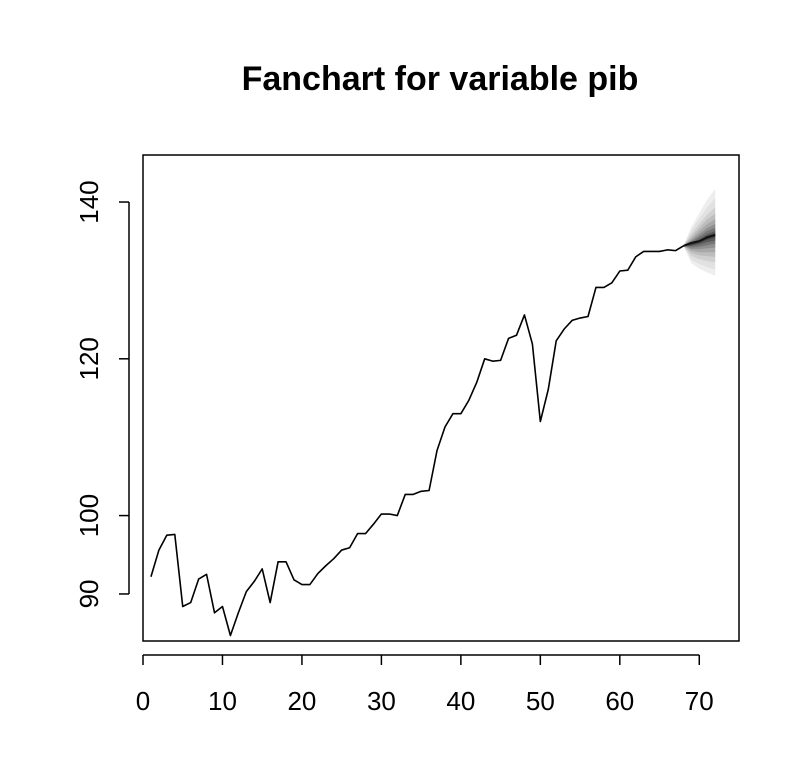  I want to click on x-tick-label: 0, so click(143, 701).